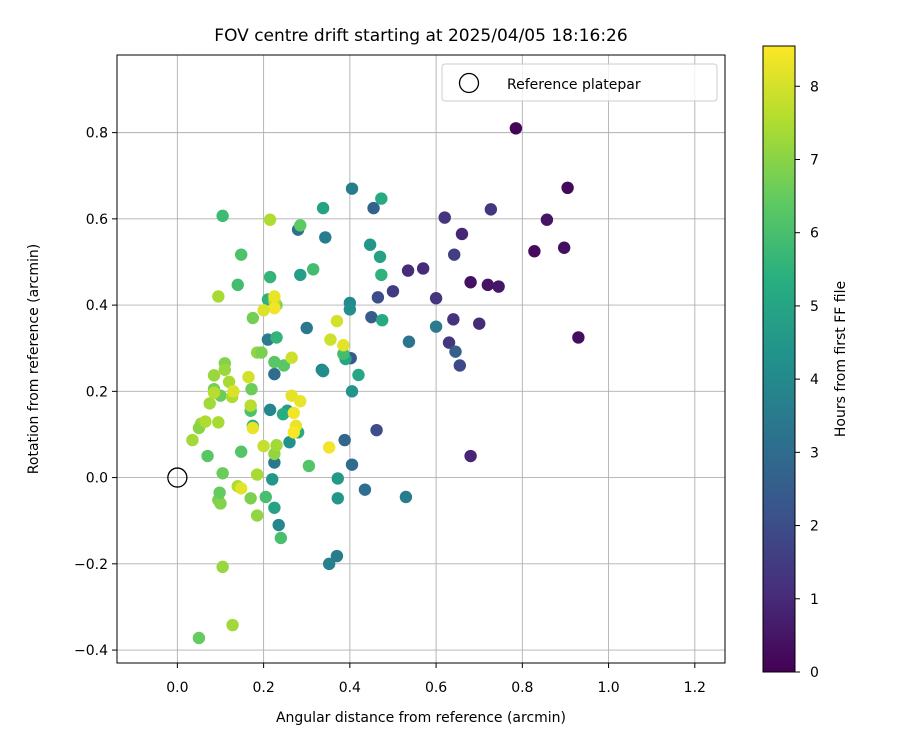 This screenshot has height=750, width=900. What do you see at coordinates (814, 87) in the screenshot?
I see `colorbar-tick-label: 8` at bounding box center [814, 87].